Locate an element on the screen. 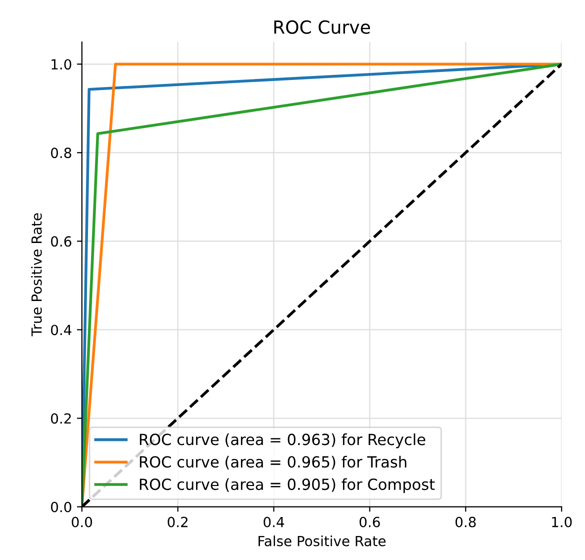 This screenshot has height=560, width=585. y-axis-title: True Positive Rate is located at coordinates (36, 274).